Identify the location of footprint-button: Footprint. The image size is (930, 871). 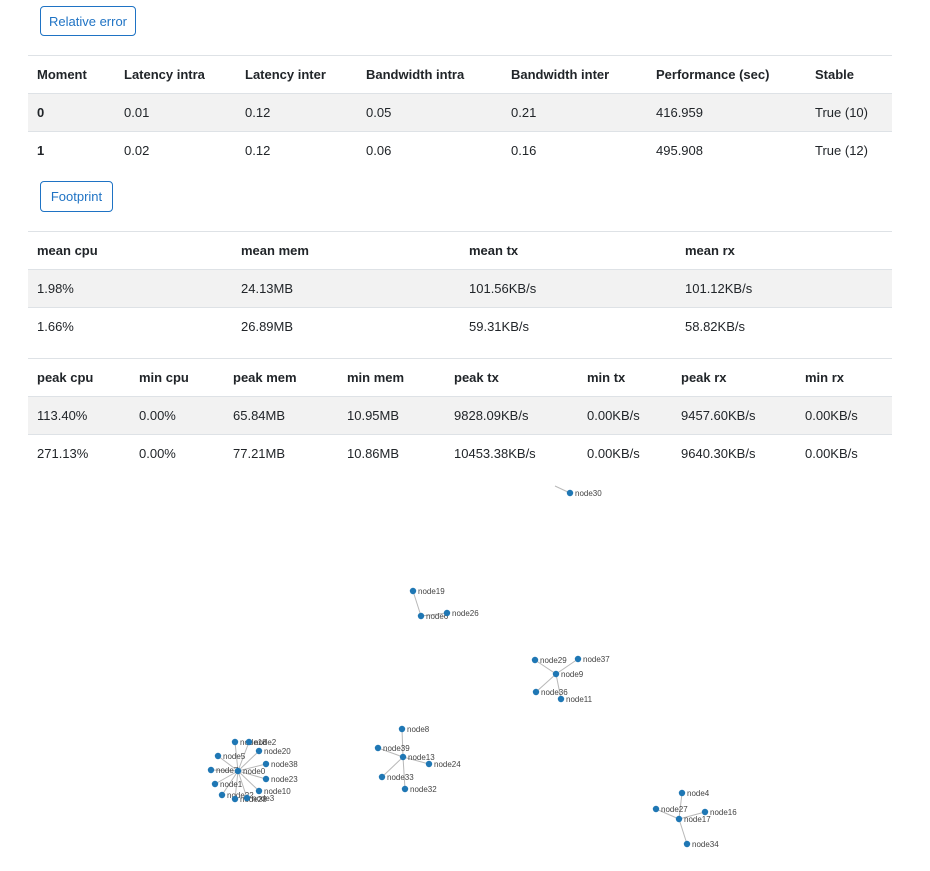
(76, 196).